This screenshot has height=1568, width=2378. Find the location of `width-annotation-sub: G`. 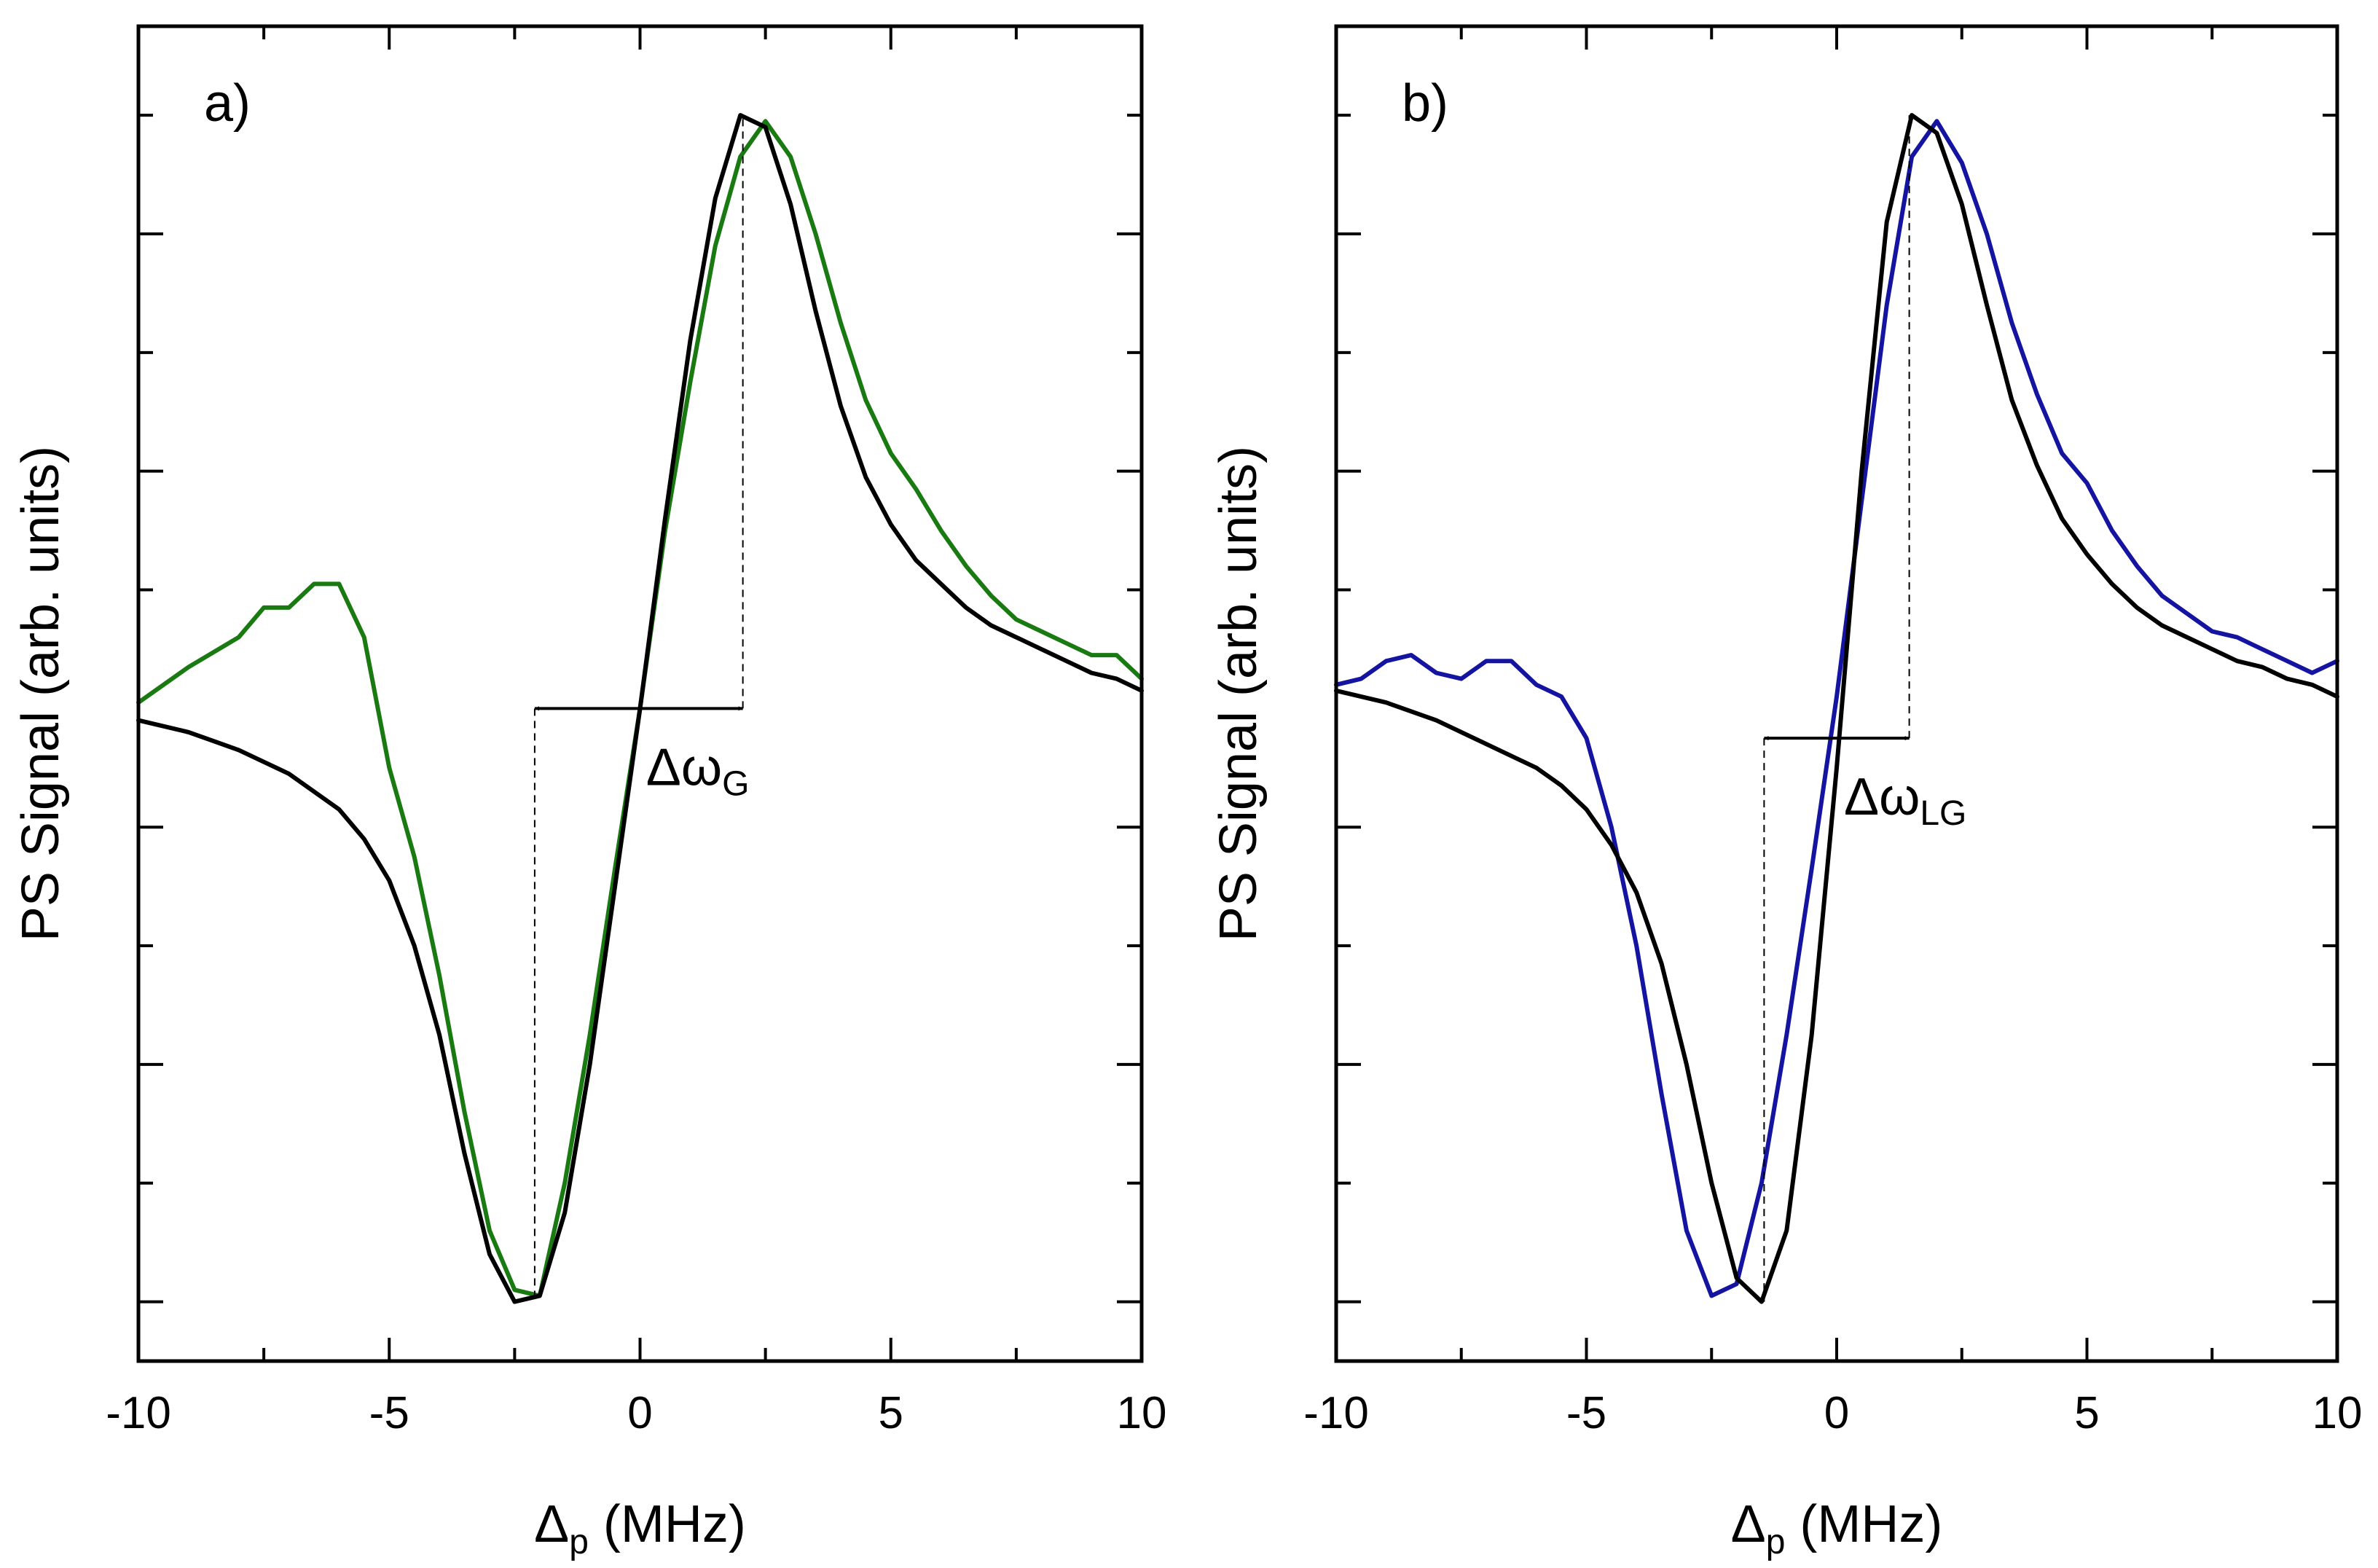

width-annotation-sub: G is located at coordinates (735, 783).